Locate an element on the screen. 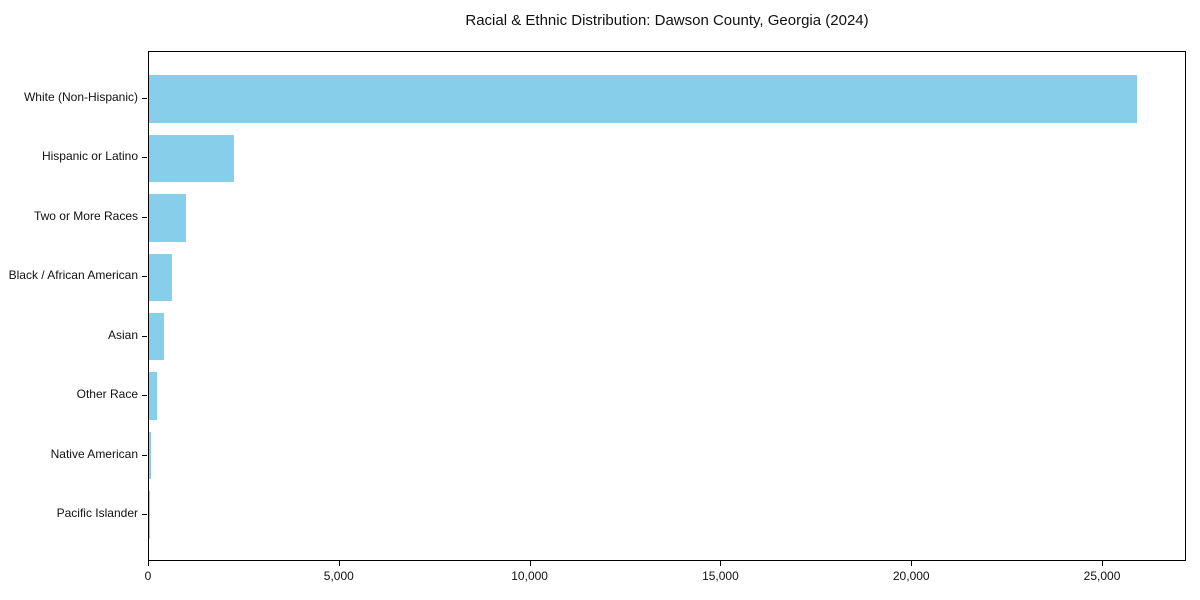  y-tick-label: Native American is located at coordinates (94, 453).